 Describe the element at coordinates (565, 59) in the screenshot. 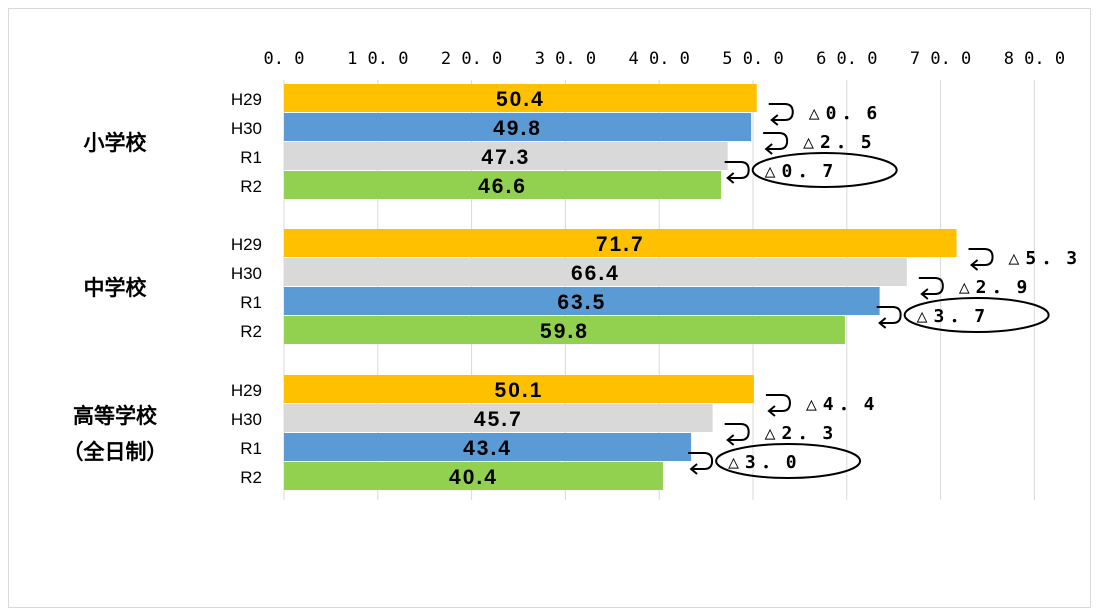

I see `x-tick-label: 3 0. 0` at that location.